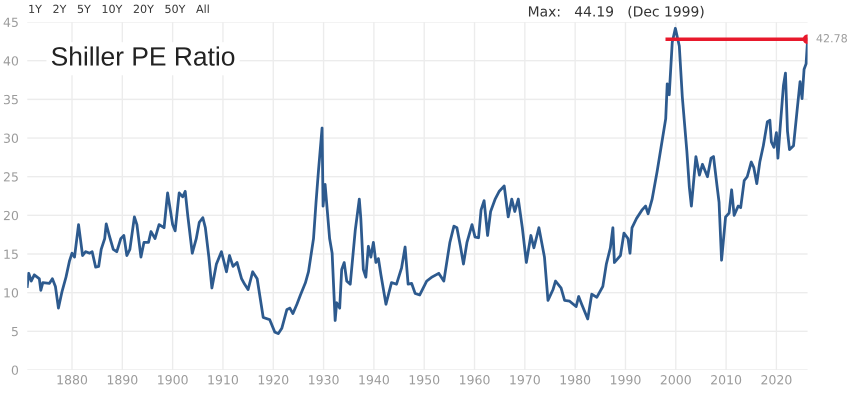 This screenshot has width=851, height=394. What do you see at coordinates (15, 331) in the screenshot?
I see `y-tick-label: 5` at bounding box center [15, 331].